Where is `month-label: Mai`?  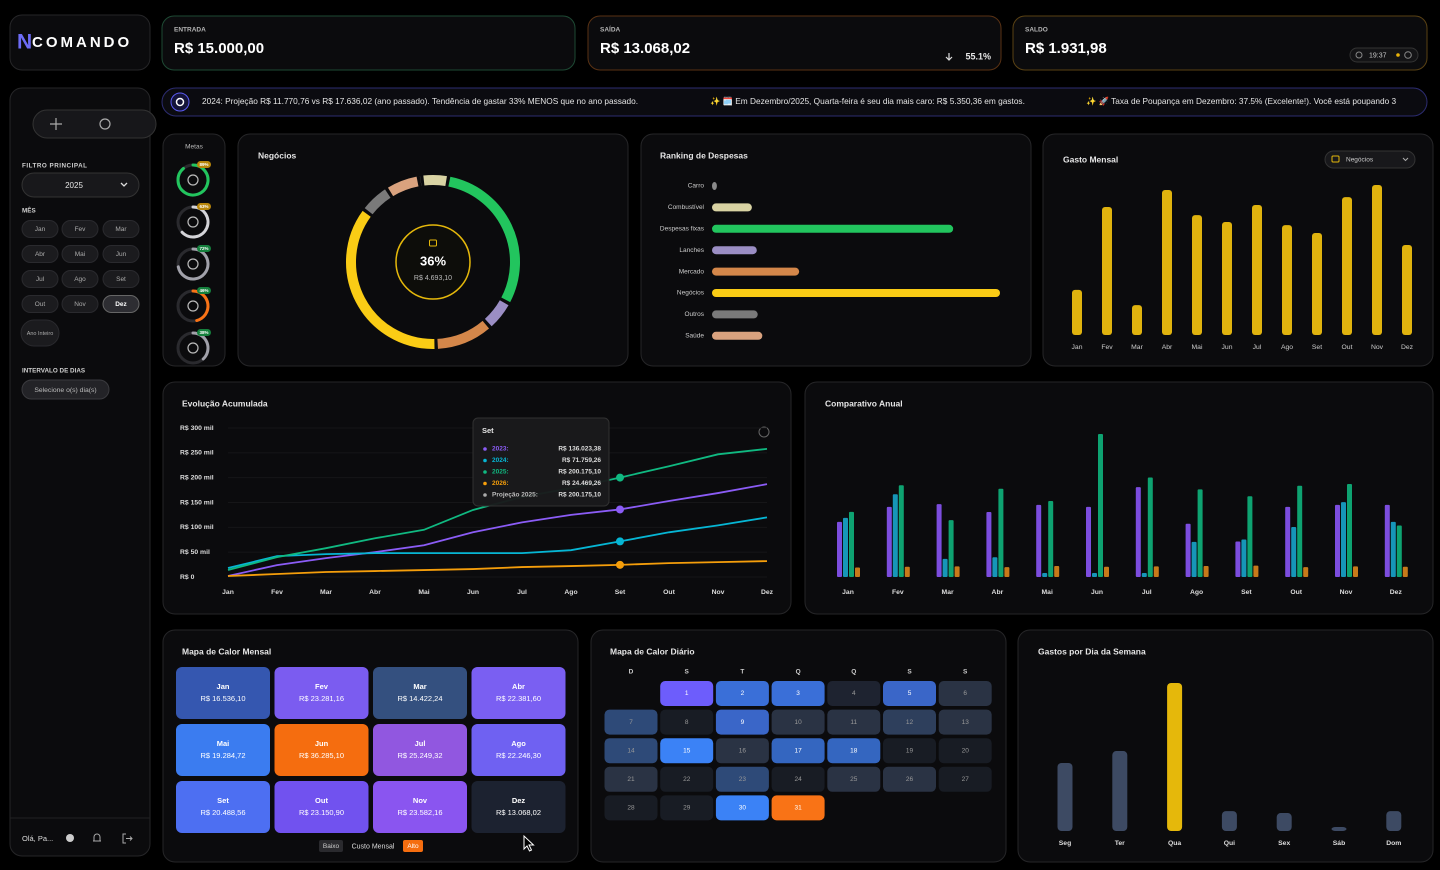 month-label: Mai is located at coordinates (80, 254).